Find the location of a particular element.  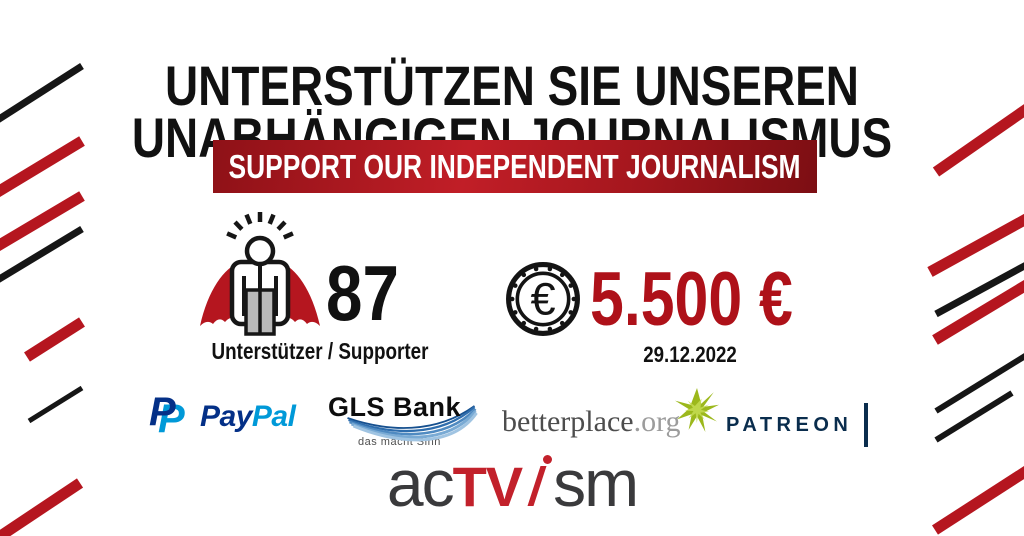

gls-wordmark: GLS Bank is located at coordinates (395, 407).